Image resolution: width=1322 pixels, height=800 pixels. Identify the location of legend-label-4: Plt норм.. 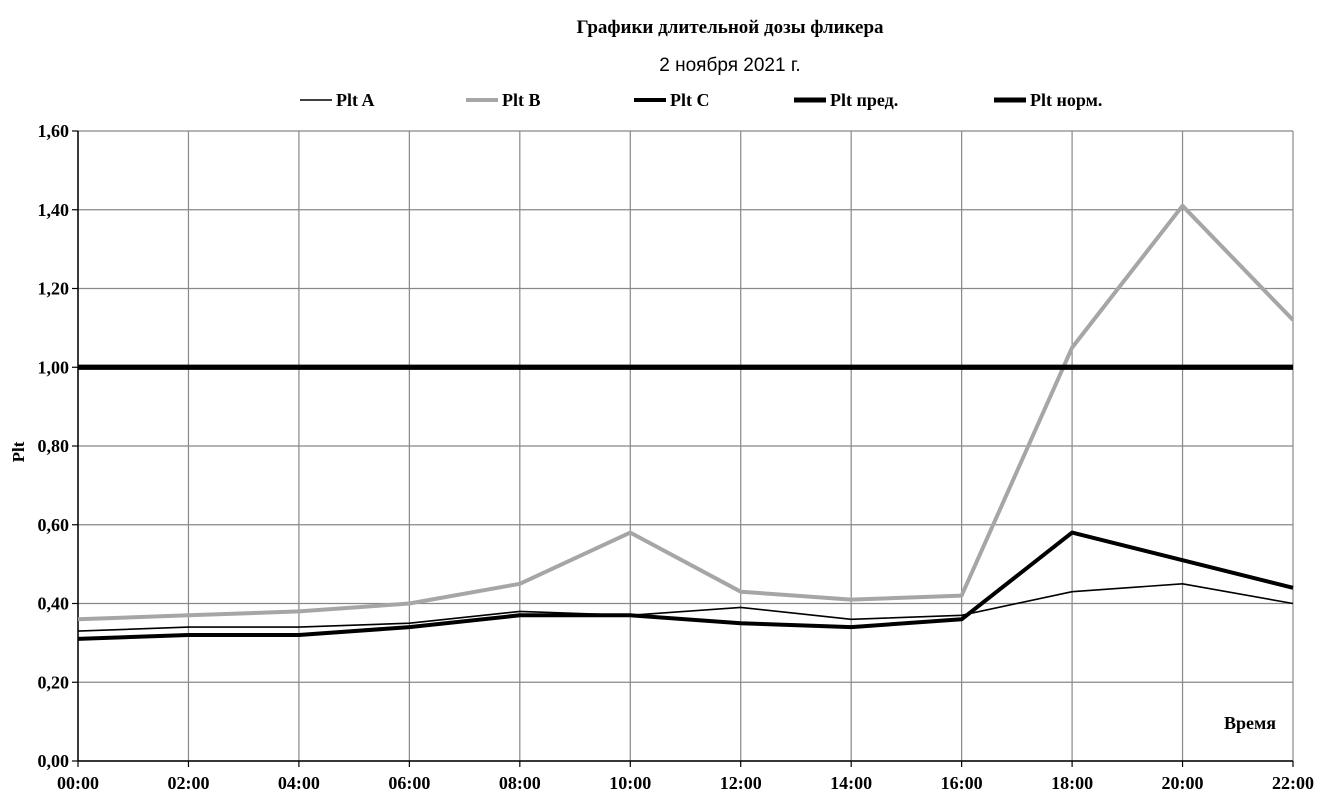
(1066, 100).